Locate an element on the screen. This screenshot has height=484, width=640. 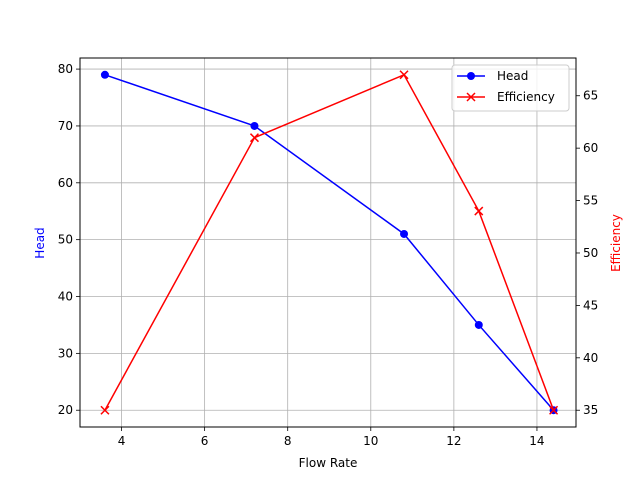
y-tick-label: 20 is located at coordinates (65, 410).